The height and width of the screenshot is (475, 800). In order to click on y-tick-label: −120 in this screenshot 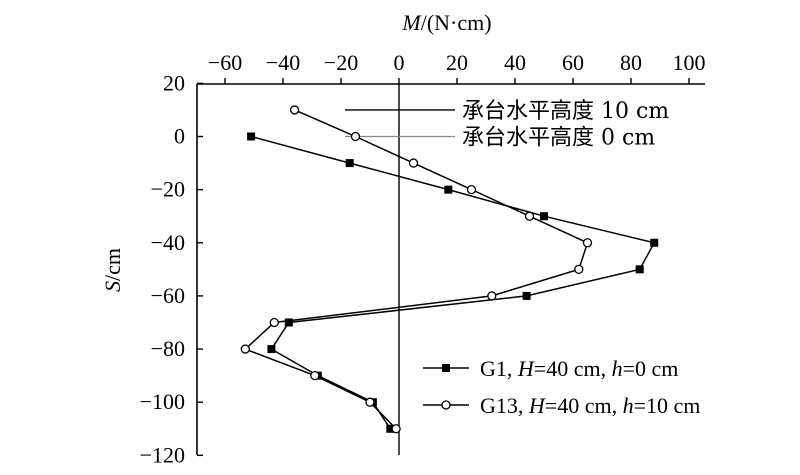, I will do `click(162, 454)`.